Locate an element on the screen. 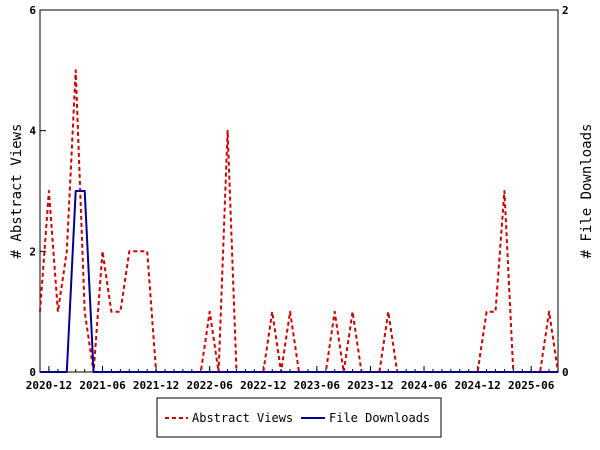 This screenshot has height=450, width=600. x-tick-label: 2024-06 is located at coordinates (424, 385).